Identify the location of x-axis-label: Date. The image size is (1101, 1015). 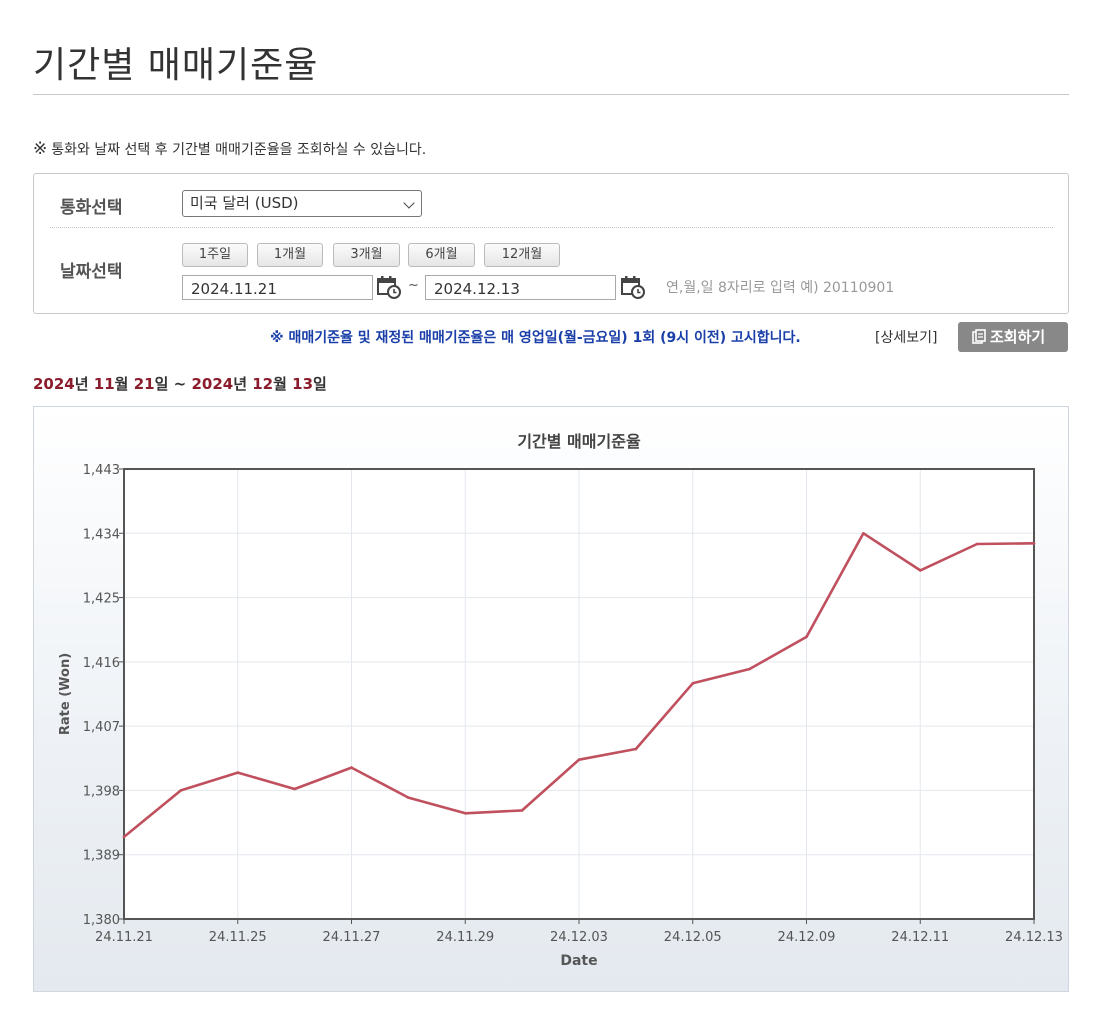
(578, 961).